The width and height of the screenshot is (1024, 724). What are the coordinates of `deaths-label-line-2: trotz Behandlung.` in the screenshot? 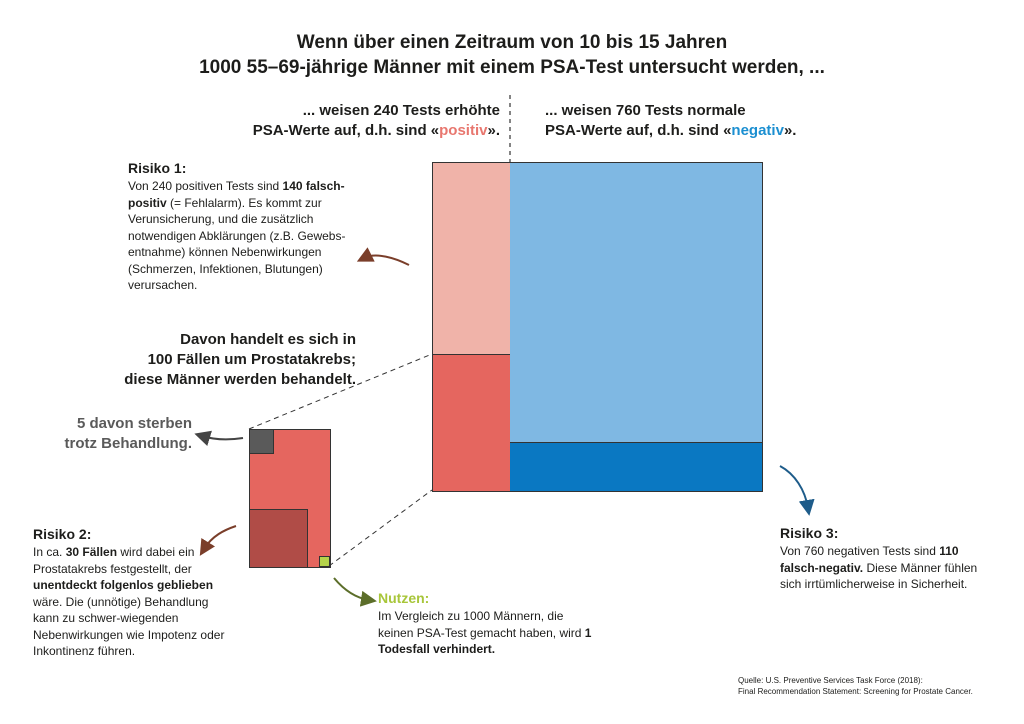 It's located at (128, 443).